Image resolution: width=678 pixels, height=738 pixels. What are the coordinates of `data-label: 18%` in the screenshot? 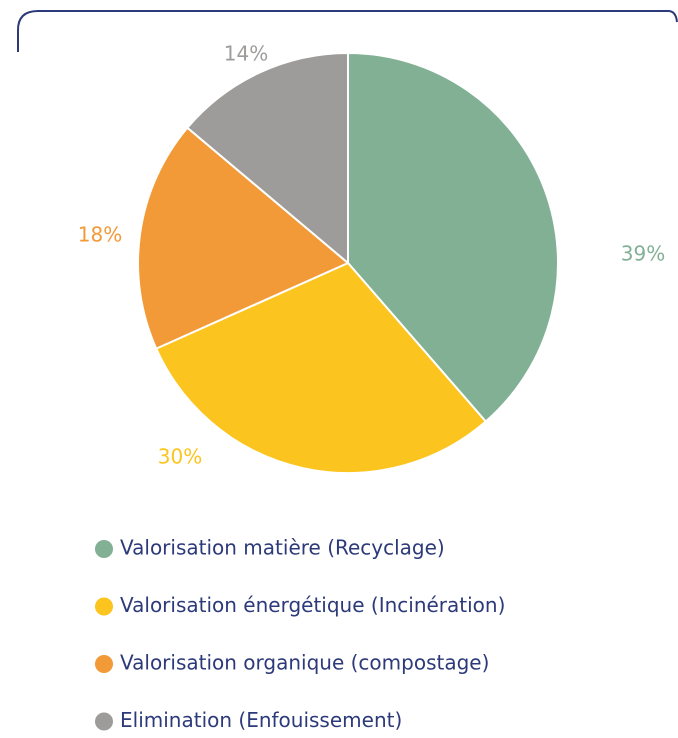 It's located at (100, 235).